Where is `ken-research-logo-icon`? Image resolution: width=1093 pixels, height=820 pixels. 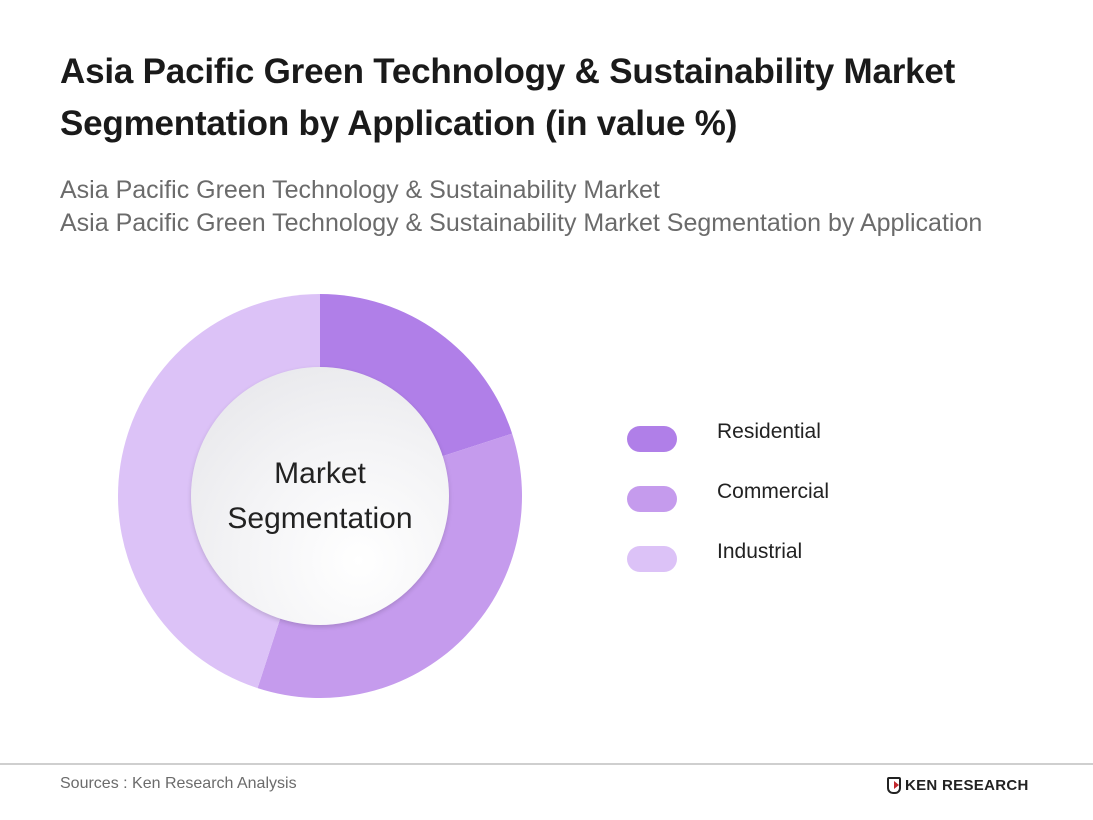 ken-research-logo-icon is located at coordinates (894, 785).